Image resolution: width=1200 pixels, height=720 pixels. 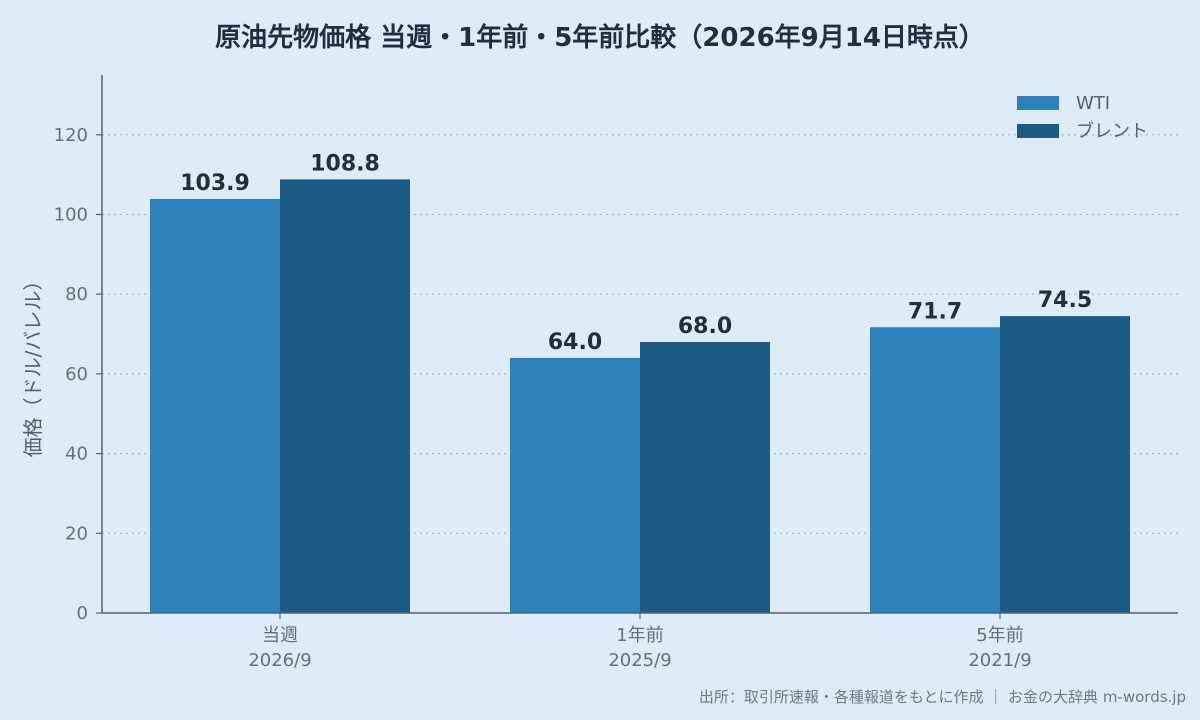 What do you see at coordinates (76, 374) in the screenshot?
I see `y-tick-label-60: 60` at bounding box center [76, 374].